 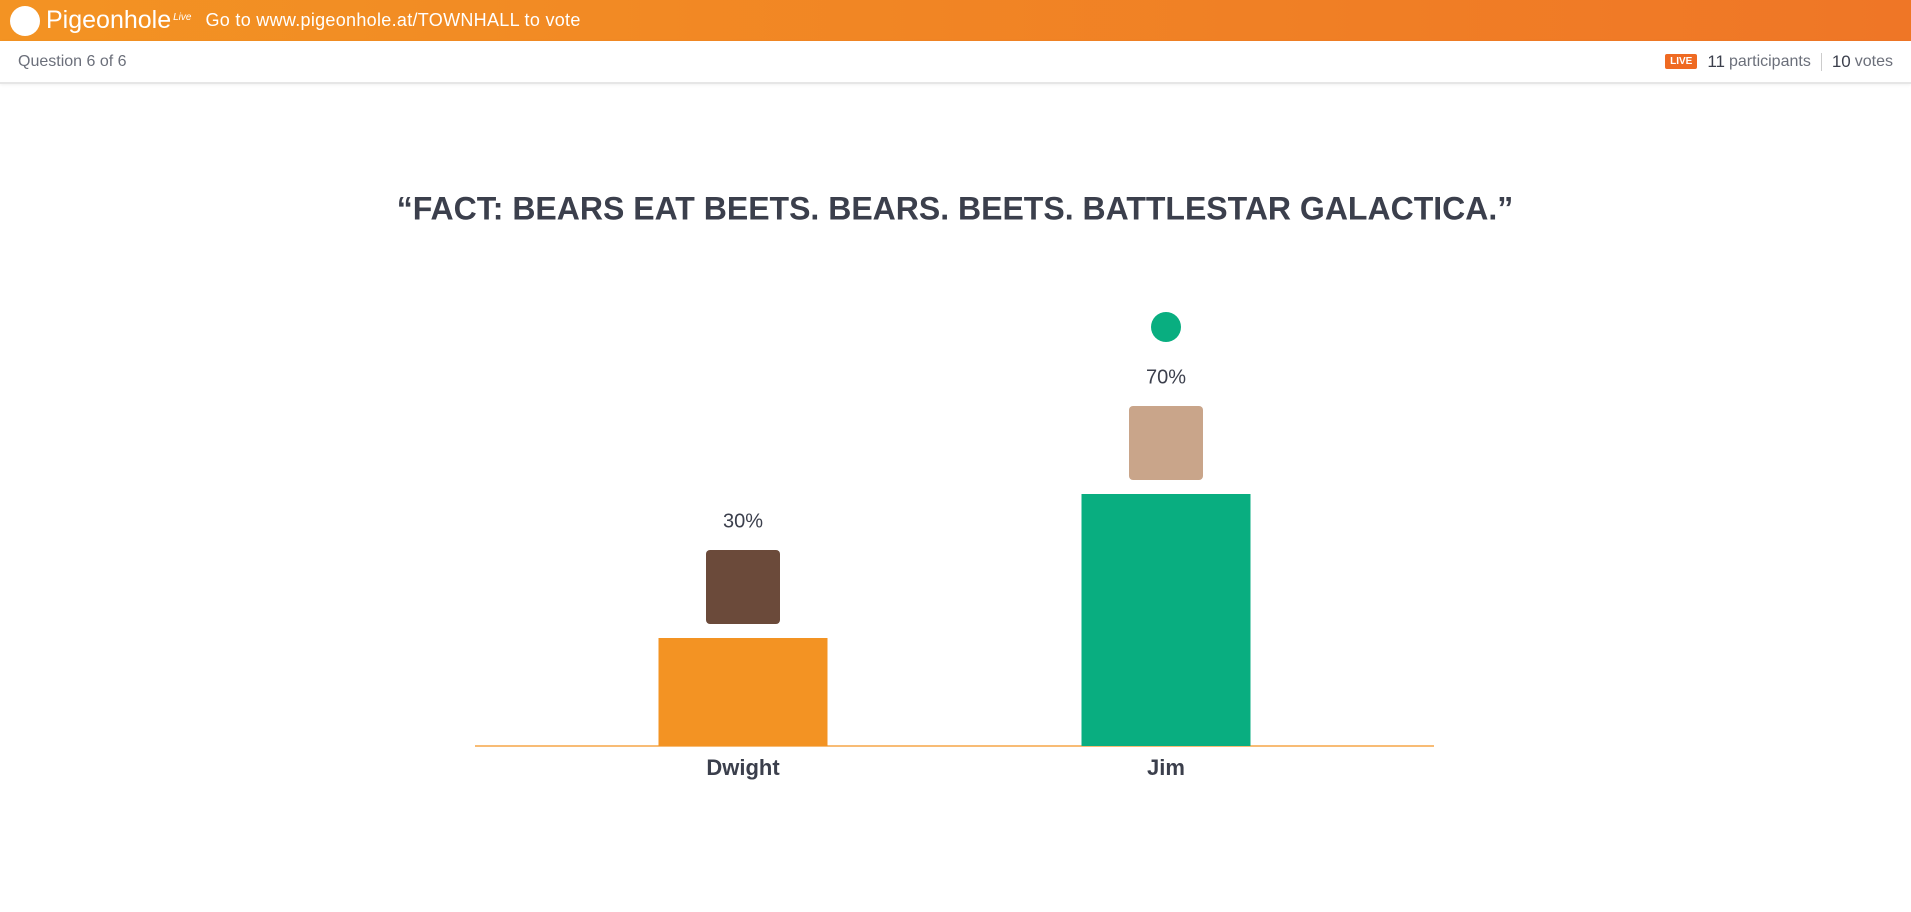 I want to click on participants-label: participants, so click(x=1770, y=61).